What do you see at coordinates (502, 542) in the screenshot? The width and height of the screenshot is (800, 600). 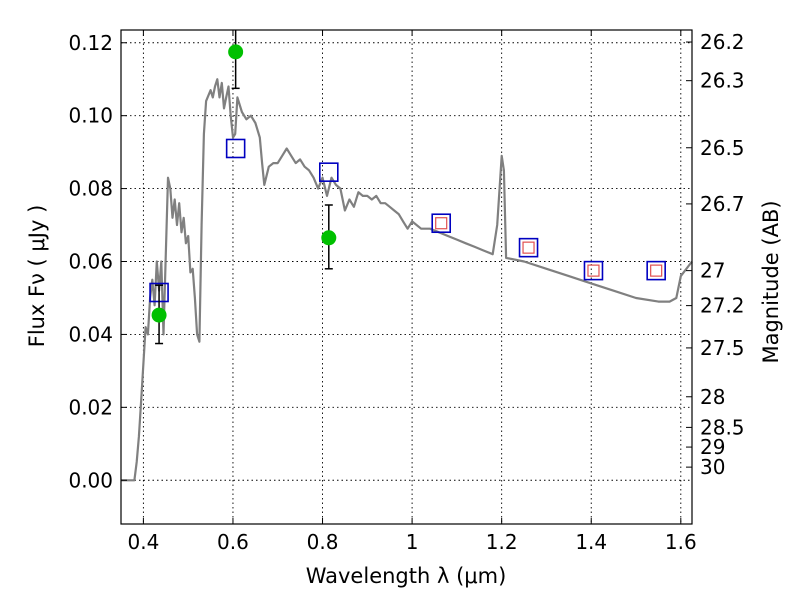 I see `x-tick-label-4: 1.2` at bounding box center [502, 542].